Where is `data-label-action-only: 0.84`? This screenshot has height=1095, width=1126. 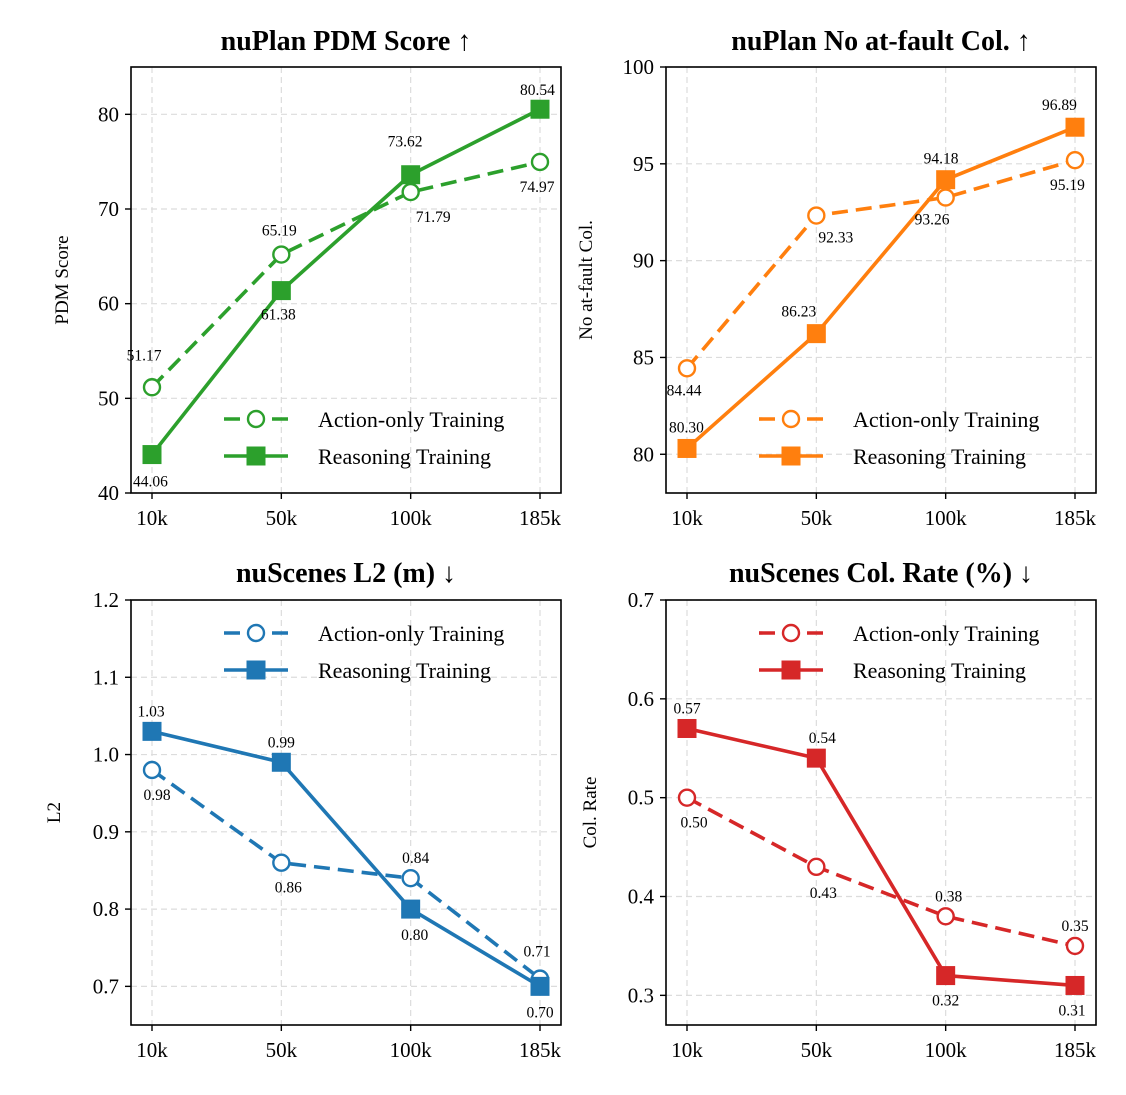
data-label-action-only: 0.84 is located at coordinates (415, 858).